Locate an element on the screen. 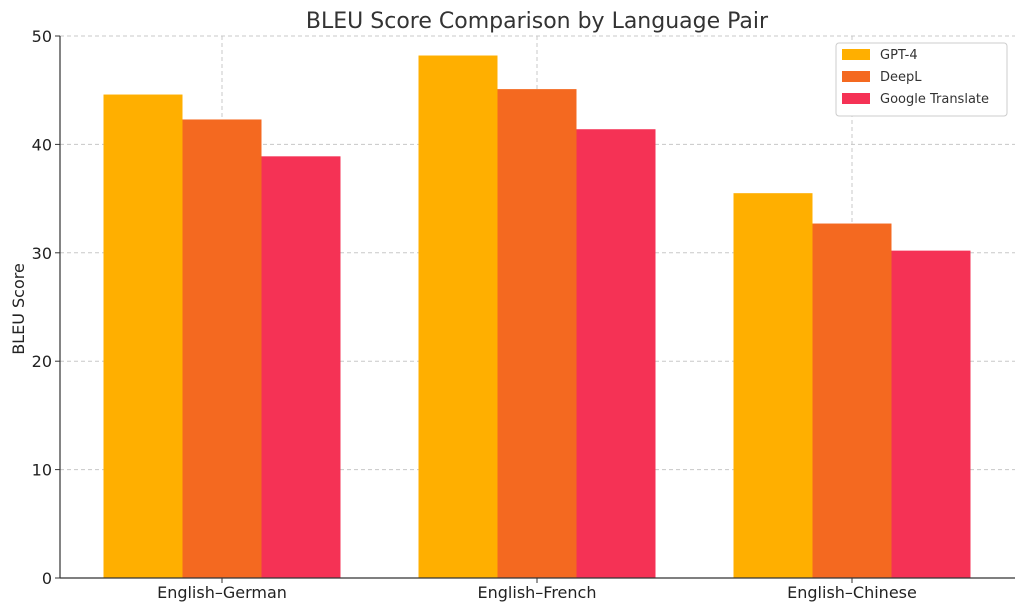 This screenshot has width=1024, height=611. legend-frame is located at coordinates (921, 79).